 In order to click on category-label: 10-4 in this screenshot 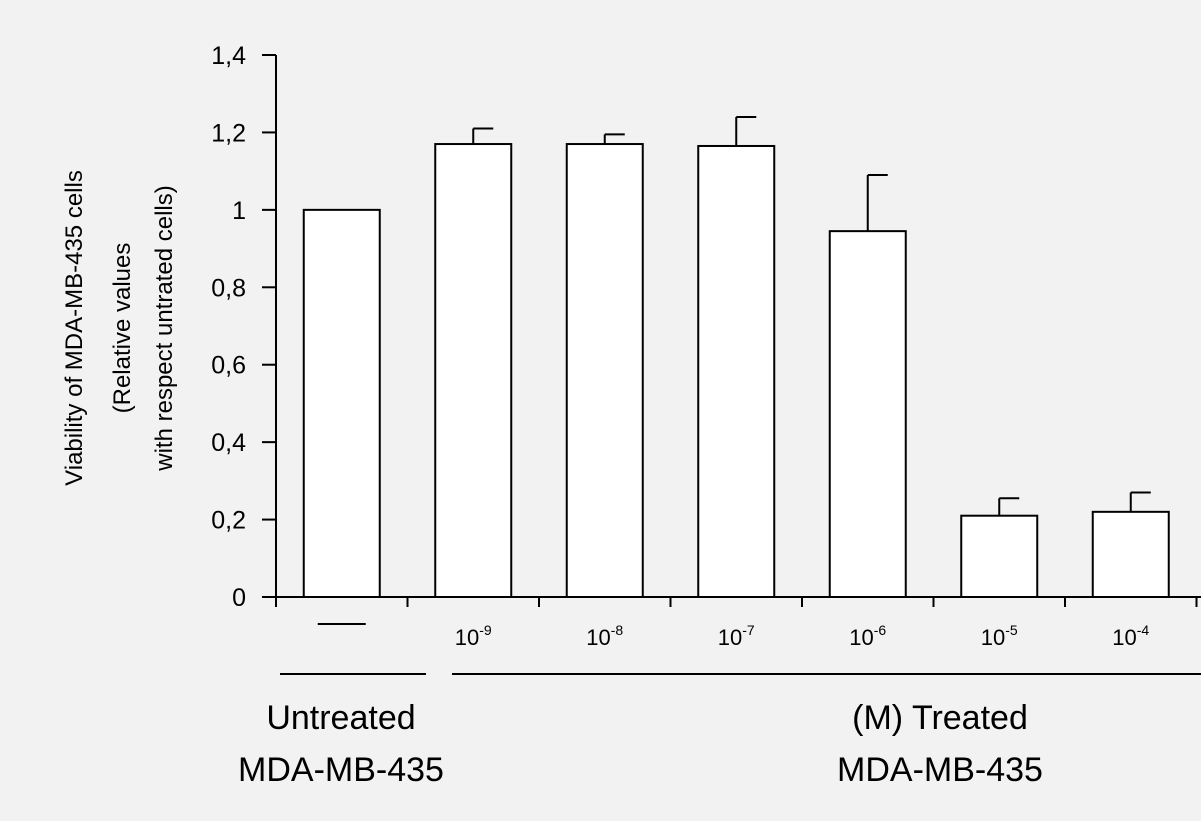, I will do `click(1130, 636)`.